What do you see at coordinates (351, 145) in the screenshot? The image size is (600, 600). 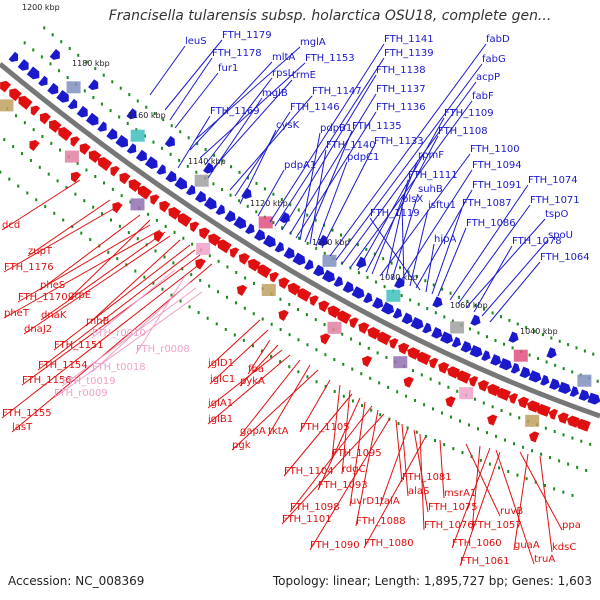 I see `gene-label: FTH_1140` at bounding box center [351, 145].